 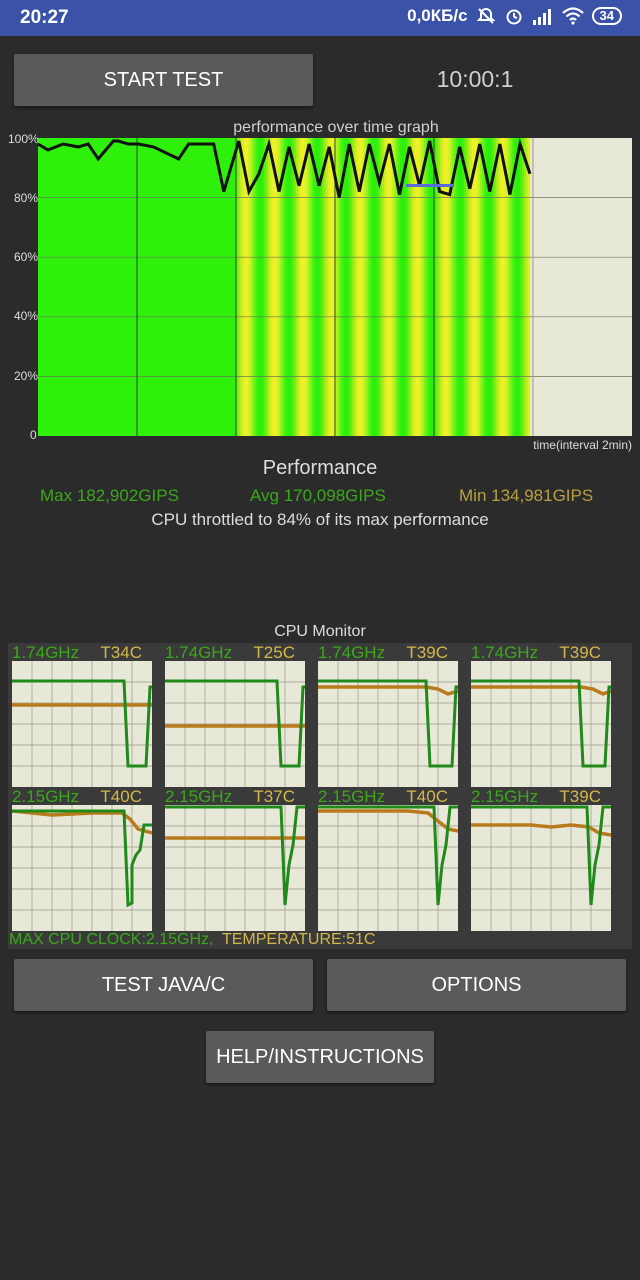 I want to click on help-button: HELP/INSTRUCTIONS, so click(x=320, y=1057).